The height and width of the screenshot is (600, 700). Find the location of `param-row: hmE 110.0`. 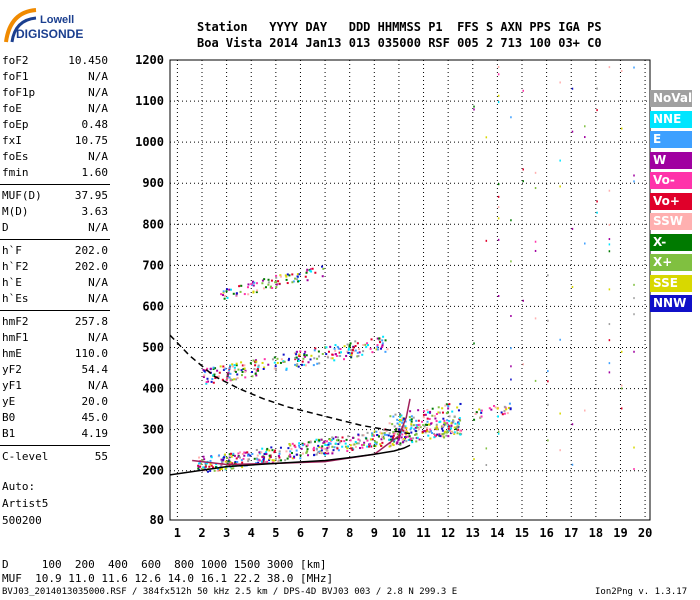

param-row: hmE 110.0 is located at coordinates (55, 355).